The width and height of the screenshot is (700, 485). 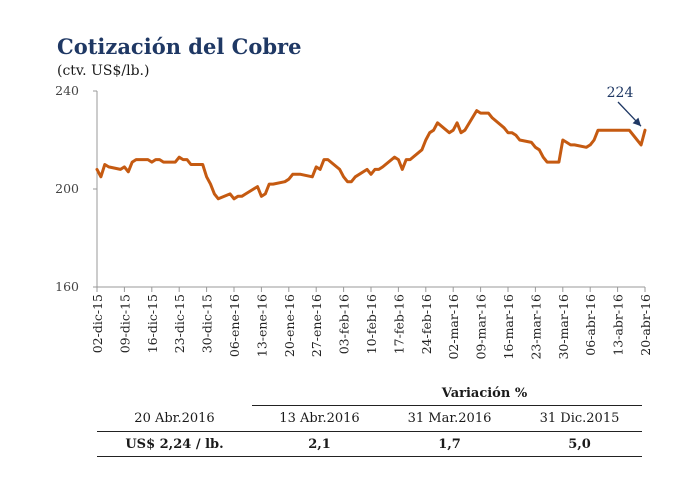 I want to click on chart-title: Cotización del Cobre, so click(x=179, y=46).